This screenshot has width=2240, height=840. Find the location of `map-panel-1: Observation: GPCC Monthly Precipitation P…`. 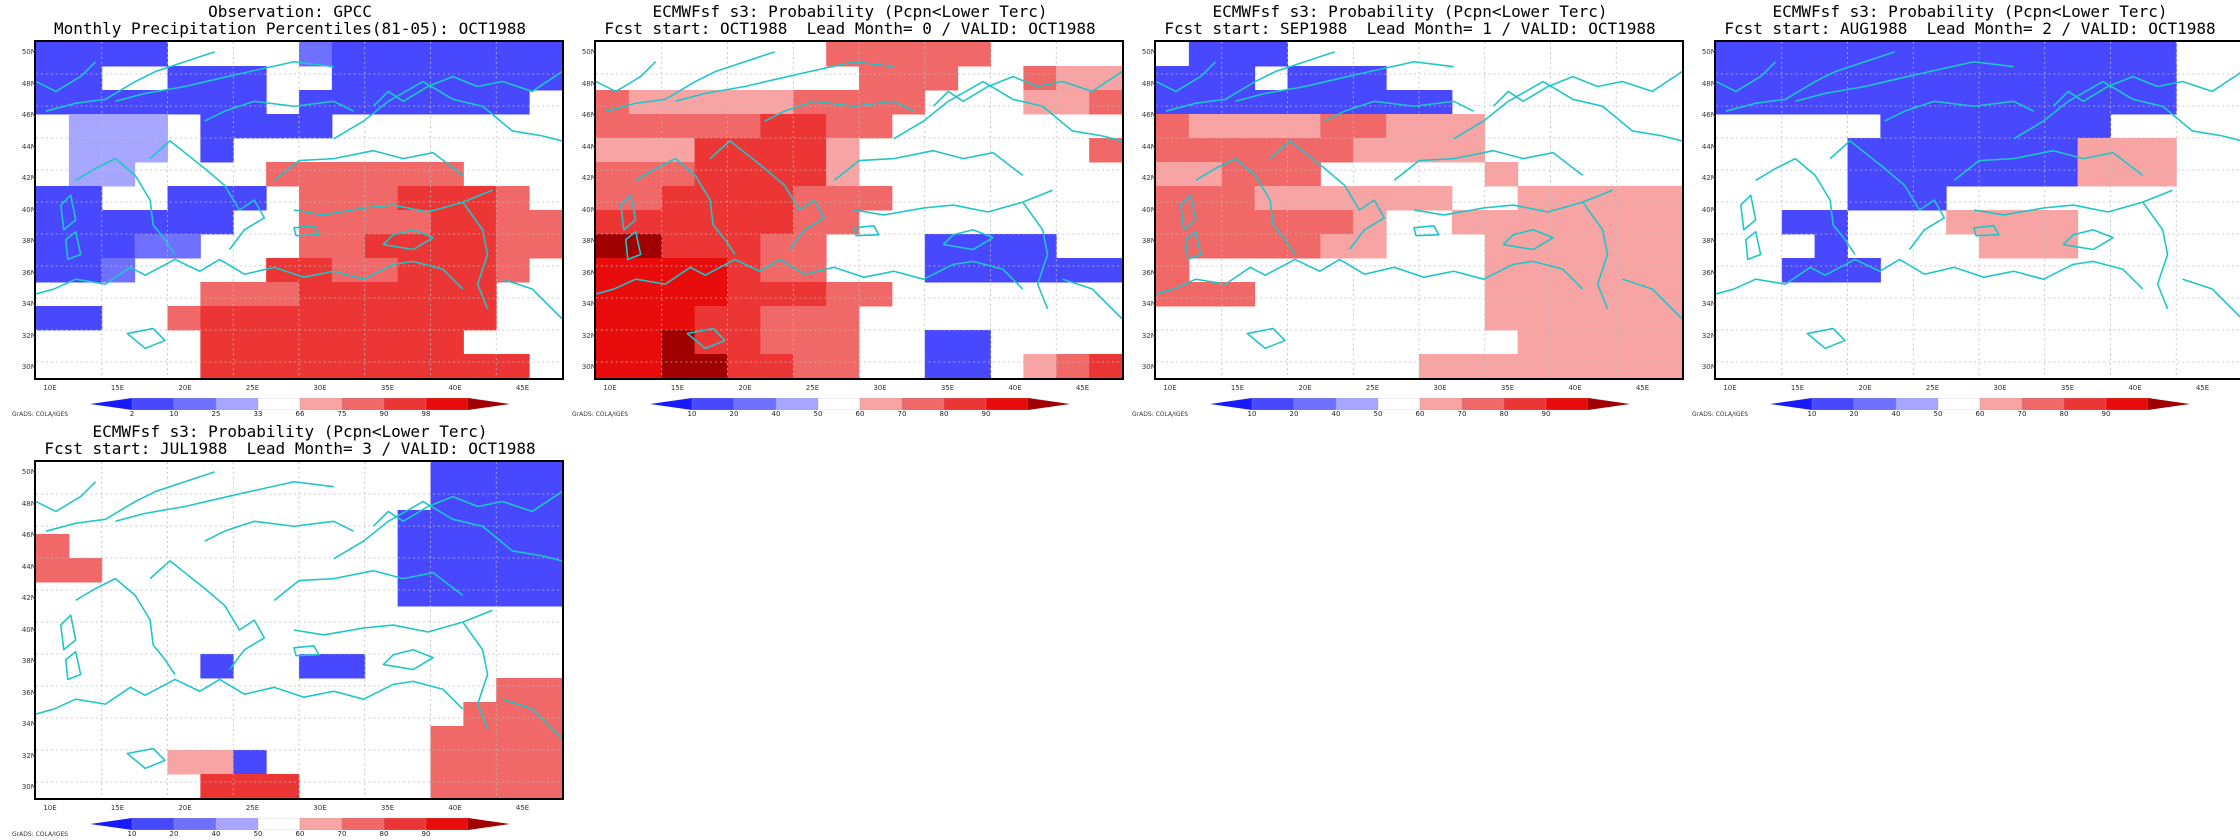

map-panel-1: Observation: GPCC Monthly Precipitation P… is located at coordinates (290, 210).